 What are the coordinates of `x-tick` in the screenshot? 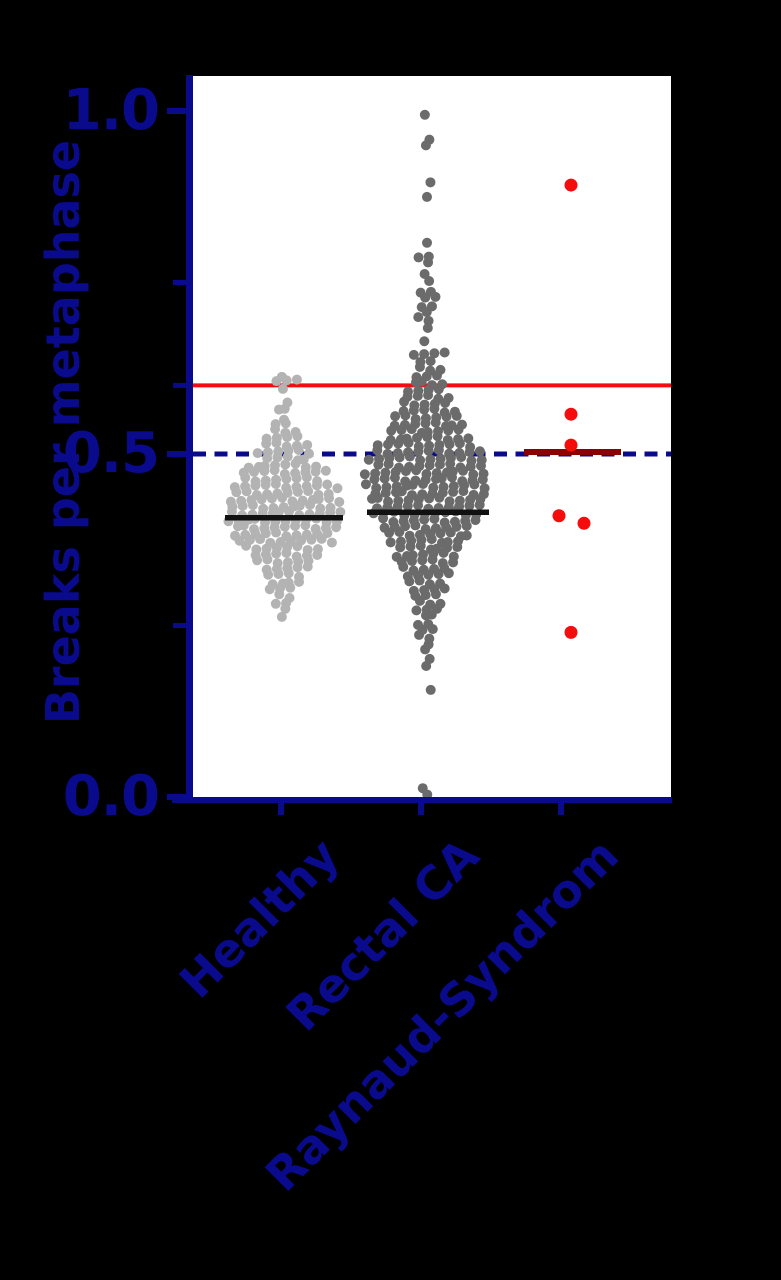 It's located at (421, 809).